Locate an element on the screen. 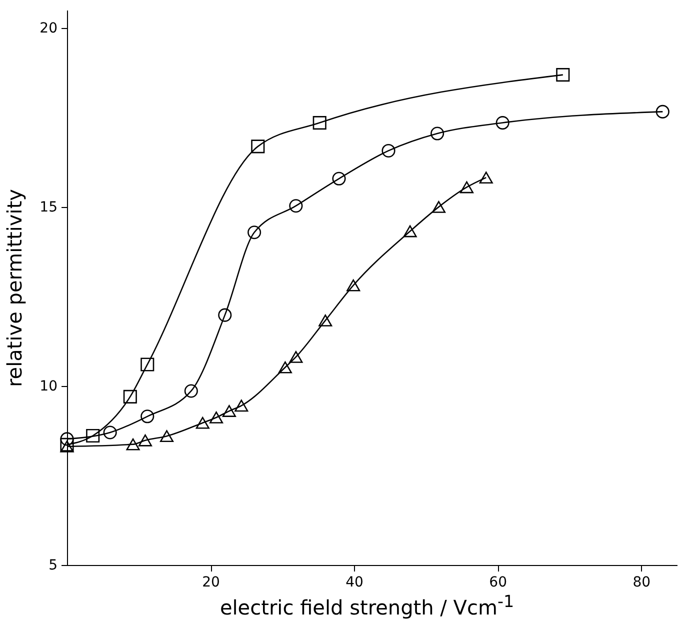  y-tick-label: 5 is located at coordinates (53, 566).